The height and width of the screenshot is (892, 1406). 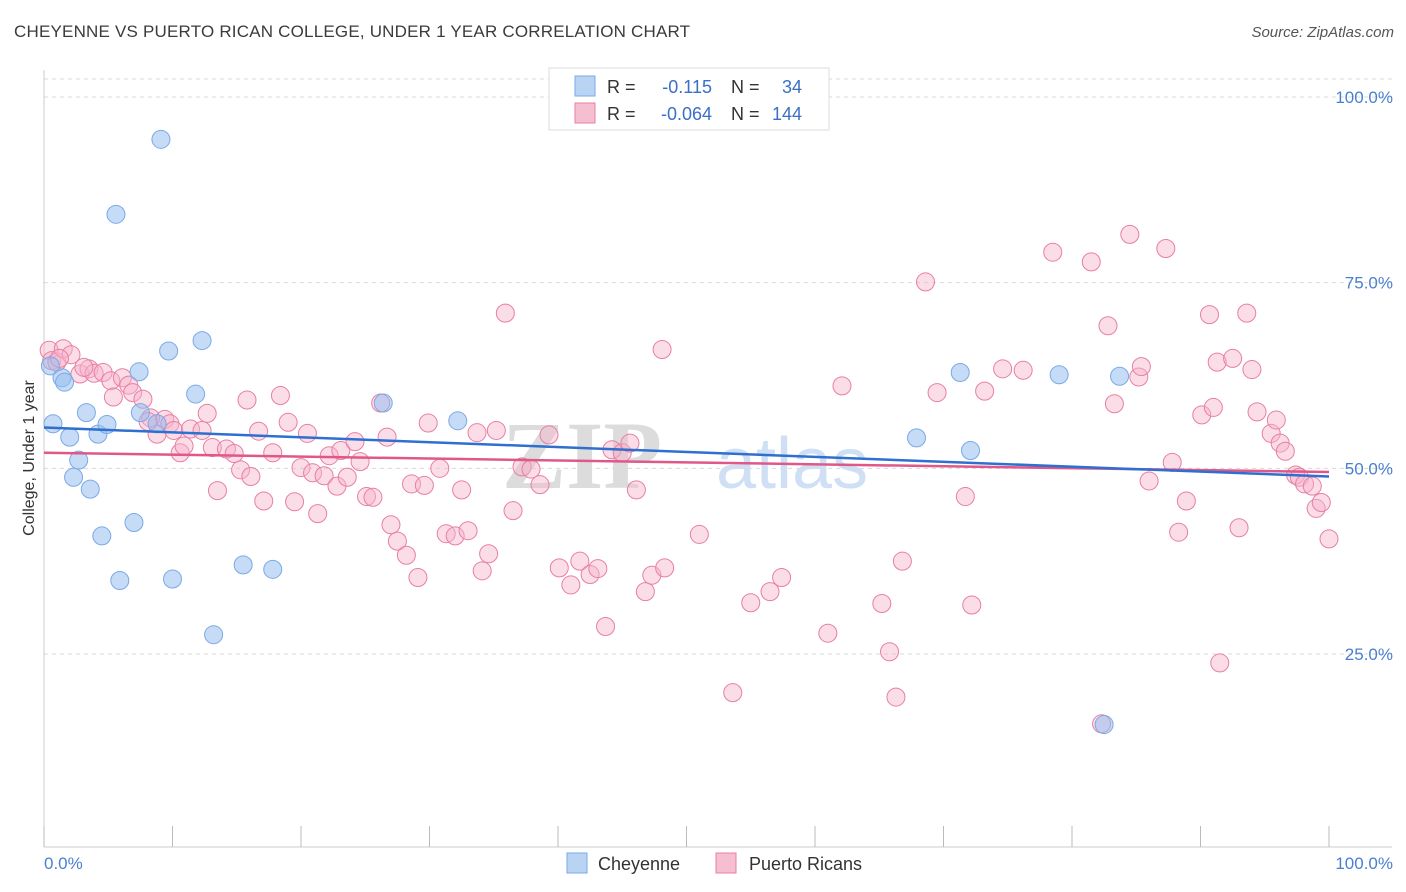 I want to click on legend-swatch-puerto-ricans, so click(x=585, y=113).